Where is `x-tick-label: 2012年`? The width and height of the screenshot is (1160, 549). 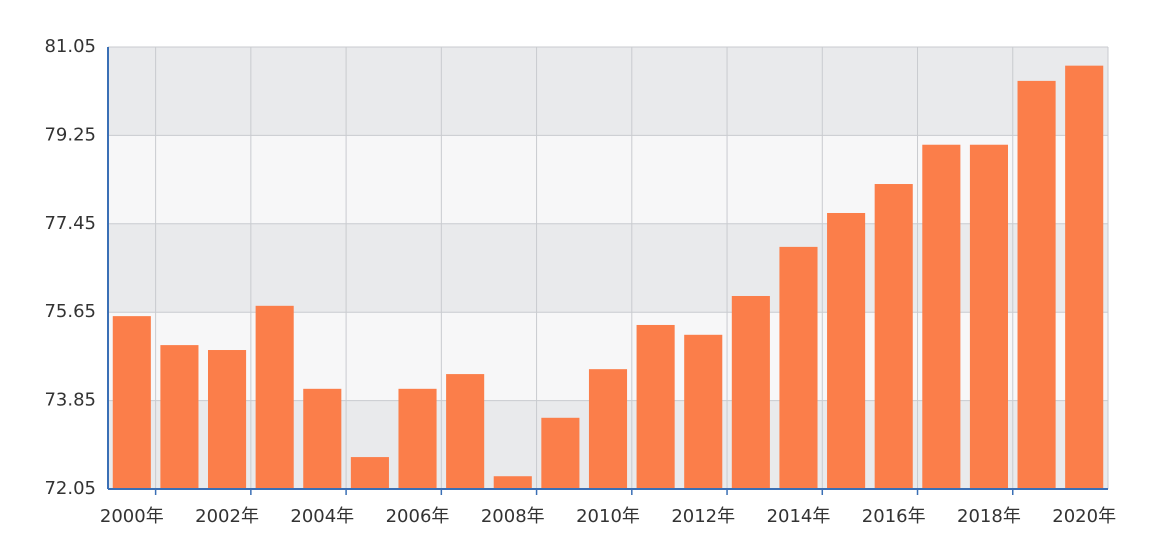 x-tick-label: 2012年 is located at coordinates (703, 516).